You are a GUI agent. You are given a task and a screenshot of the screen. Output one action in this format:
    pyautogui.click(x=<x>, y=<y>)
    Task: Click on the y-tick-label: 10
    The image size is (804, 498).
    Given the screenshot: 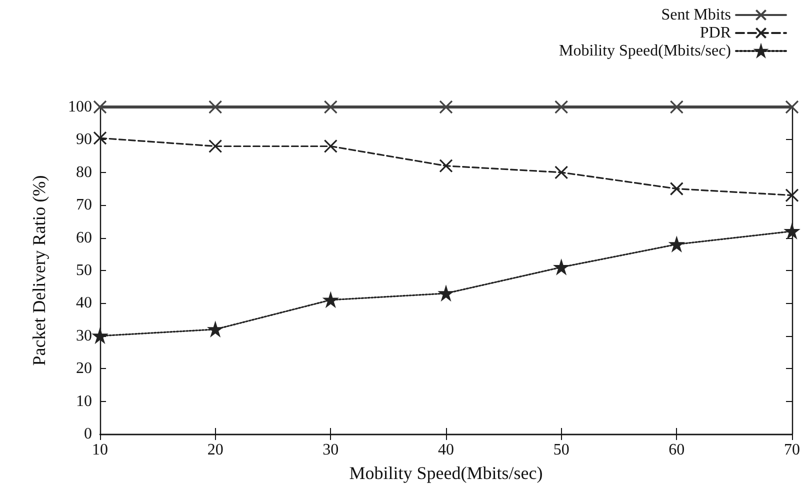 What is the action you would take?
    pyautogui.click(x=84, y=401)
    